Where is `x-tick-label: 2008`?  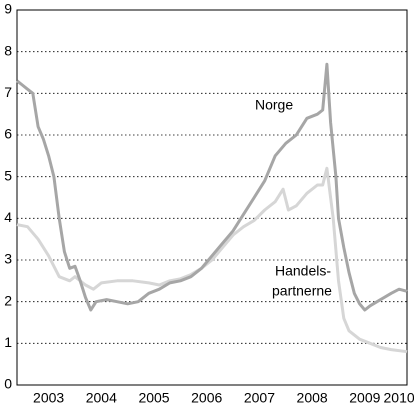 x-tick-label: 2008 is located at coordinates (312, 398).